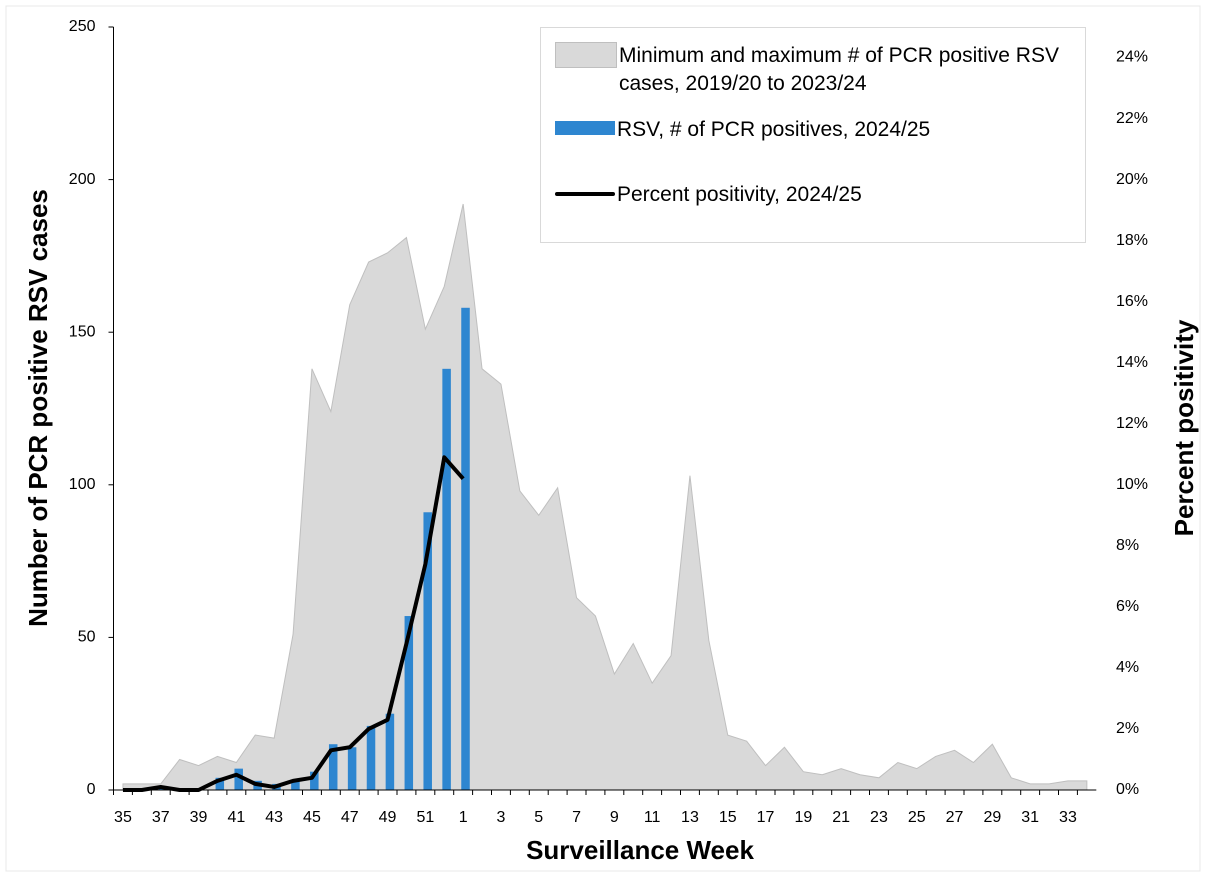 The height and width of the screenshot is (877, 1206). Describe the element at coordinates (766, 817) in the screenshot. I see `x-tick-label: 17` at that location.